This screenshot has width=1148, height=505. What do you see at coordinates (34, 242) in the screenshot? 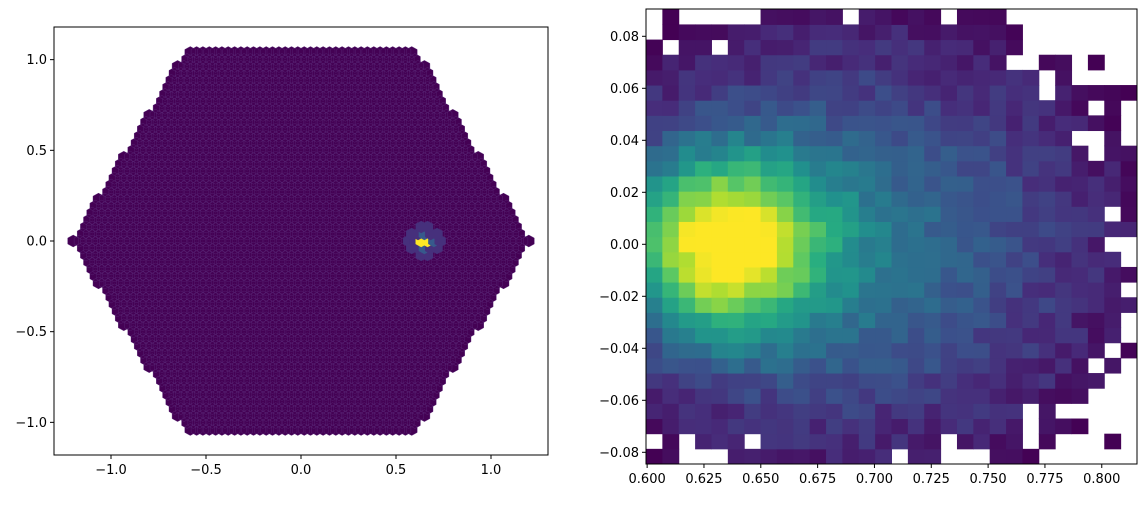
I see `hexbin-y-axis: −1.0 −0.5 0.0 0.5 1.0` at bounding box center [34, 242].